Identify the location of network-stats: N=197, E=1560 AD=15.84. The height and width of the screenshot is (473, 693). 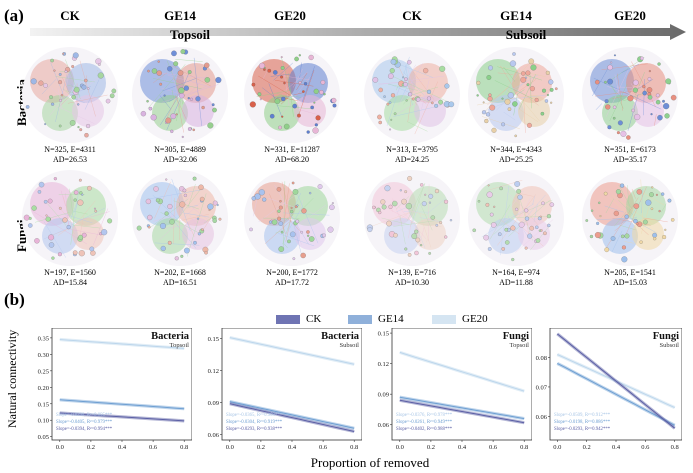
(70, 278).